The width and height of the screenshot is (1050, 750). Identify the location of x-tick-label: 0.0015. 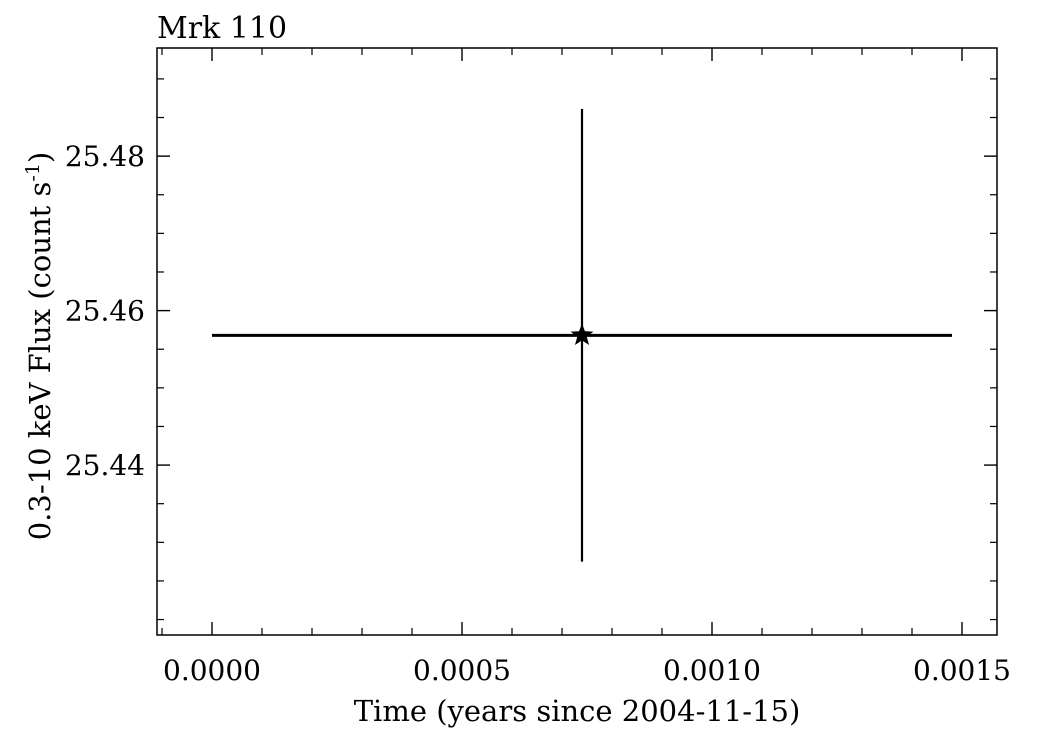
(962, 670).